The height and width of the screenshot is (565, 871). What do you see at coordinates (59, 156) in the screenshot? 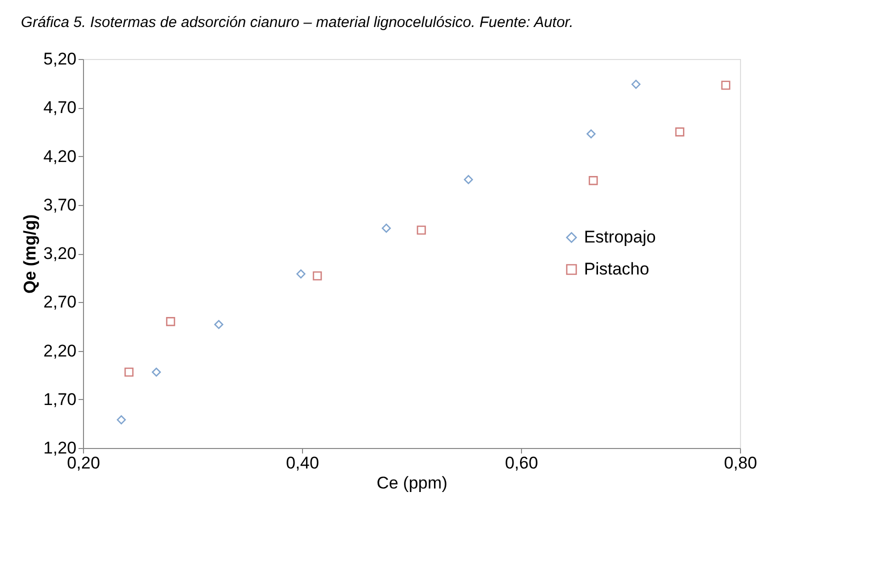
I see `y-tick-label: 4,20` at bounding box center [59, 156].